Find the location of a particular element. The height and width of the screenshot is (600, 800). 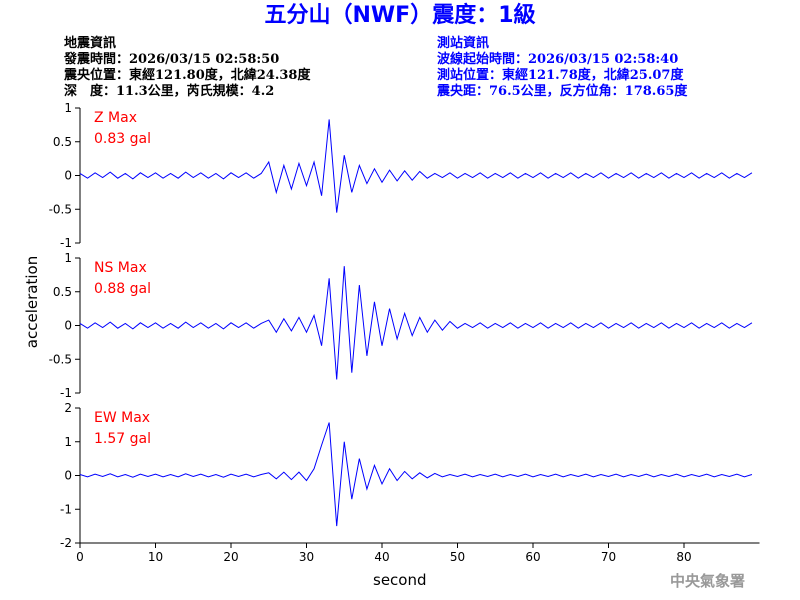

title: 五分山（NWF）震度：1級 is located at coordinates (399, 15).